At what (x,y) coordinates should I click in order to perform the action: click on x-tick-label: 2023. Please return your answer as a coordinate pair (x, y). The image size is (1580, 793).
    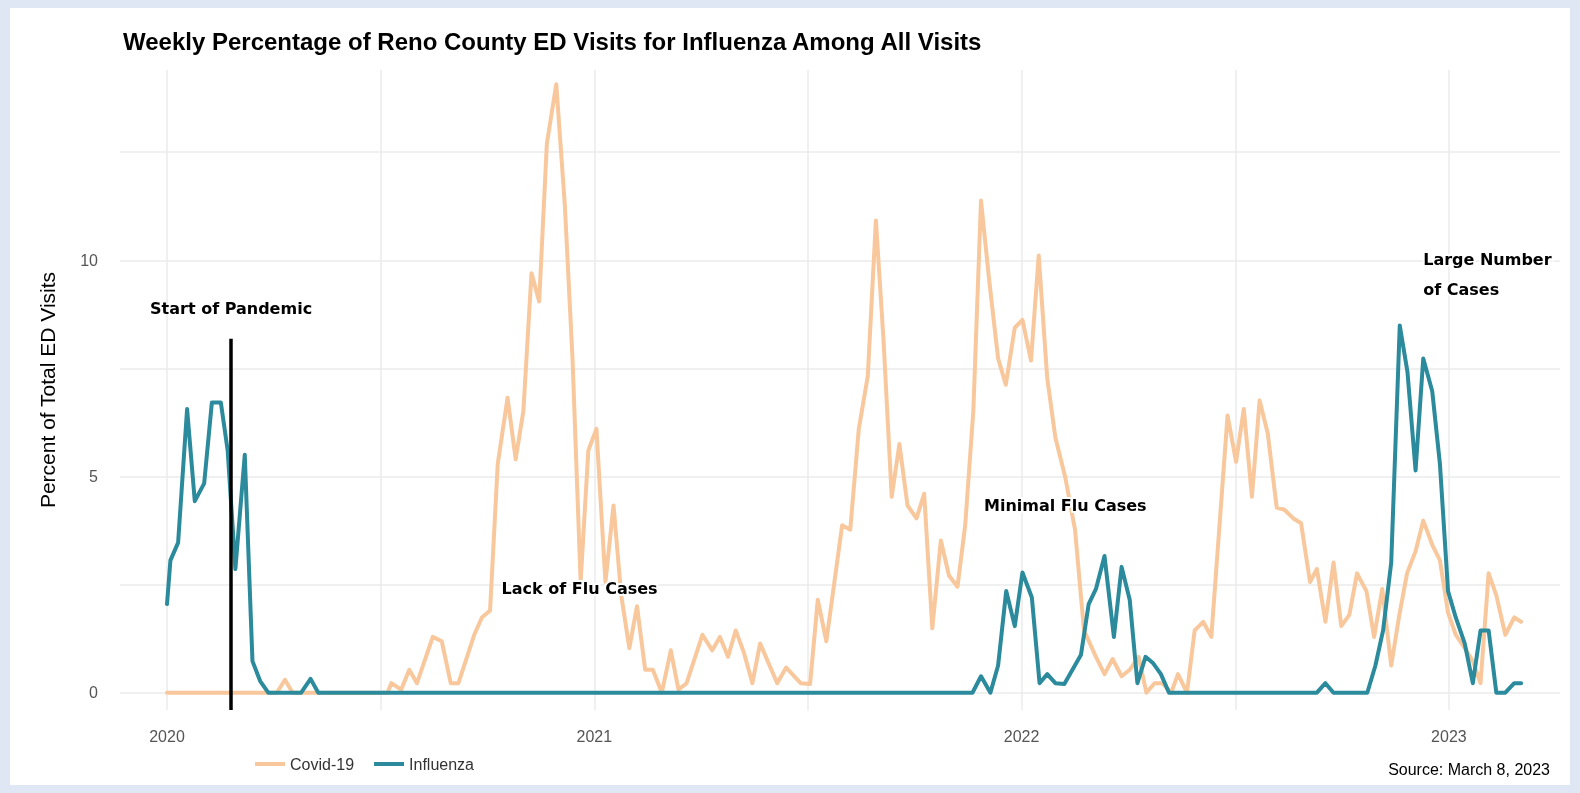
    Looking at the image, I should click on (1449, 736).